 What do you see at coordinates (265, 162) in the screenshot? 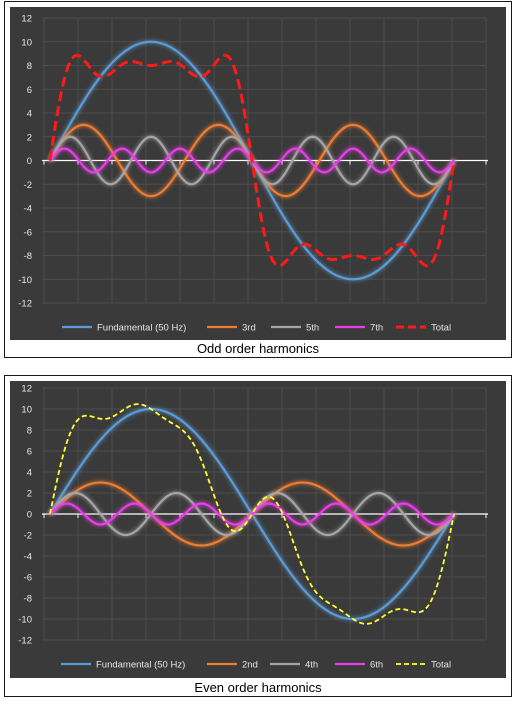
I see `zero-axis-odd` at bounding box center [265, 162].